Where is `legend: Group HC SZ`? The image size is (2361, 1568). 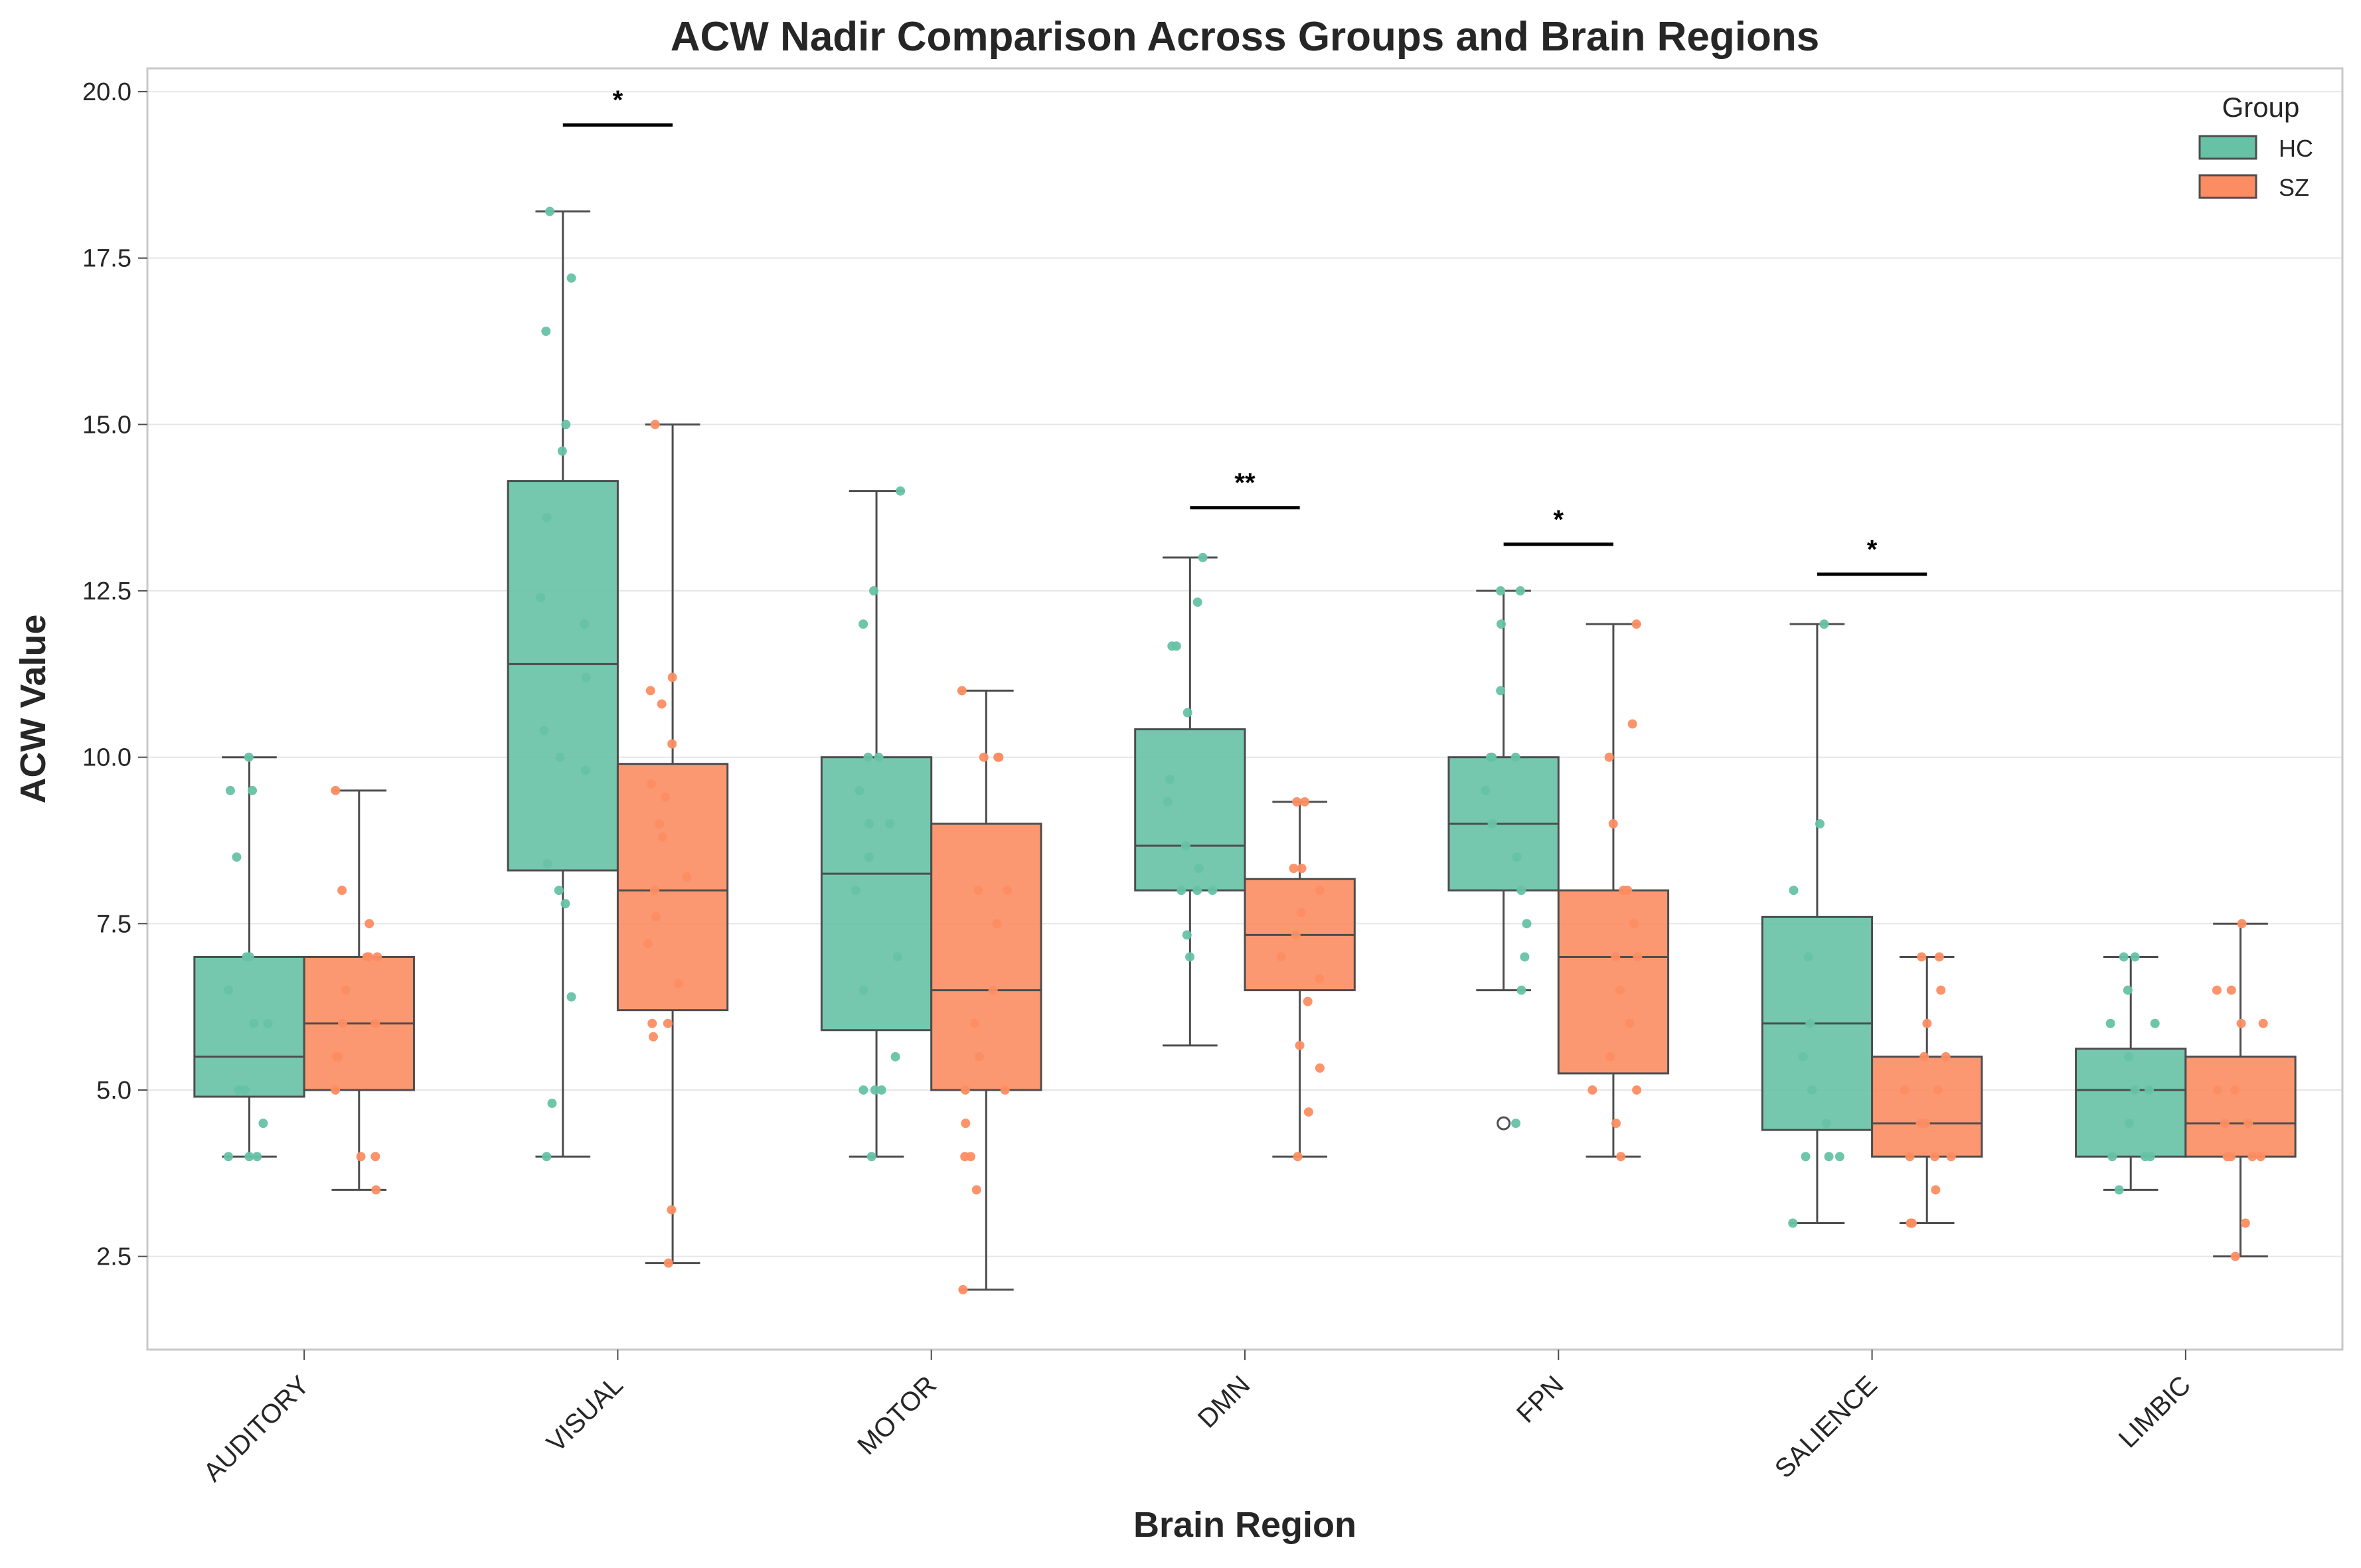
legend: Group HC SZ is located at coordinates (2255, 147).